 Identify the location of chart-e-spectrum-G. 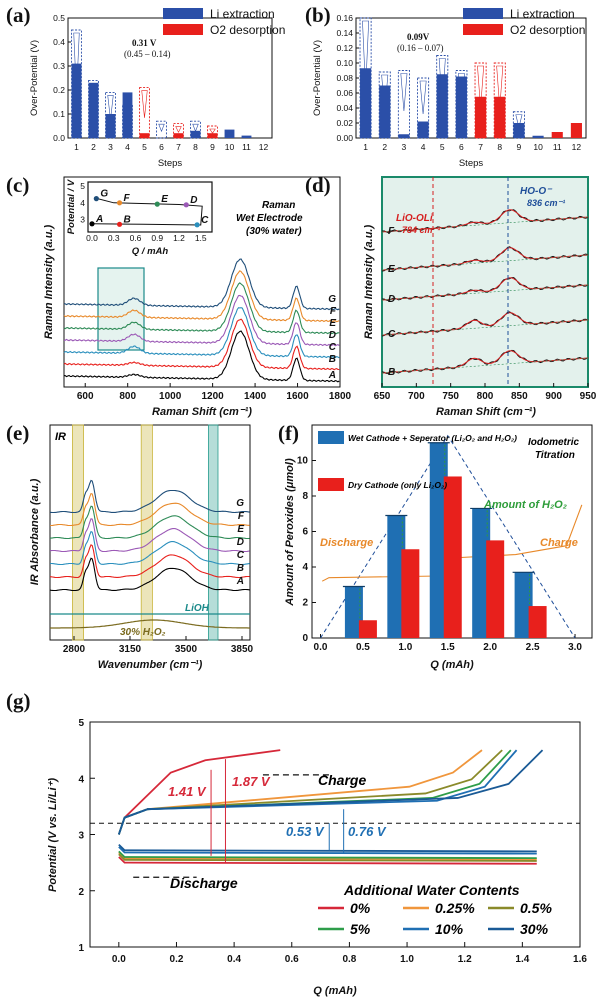
(149, 496).